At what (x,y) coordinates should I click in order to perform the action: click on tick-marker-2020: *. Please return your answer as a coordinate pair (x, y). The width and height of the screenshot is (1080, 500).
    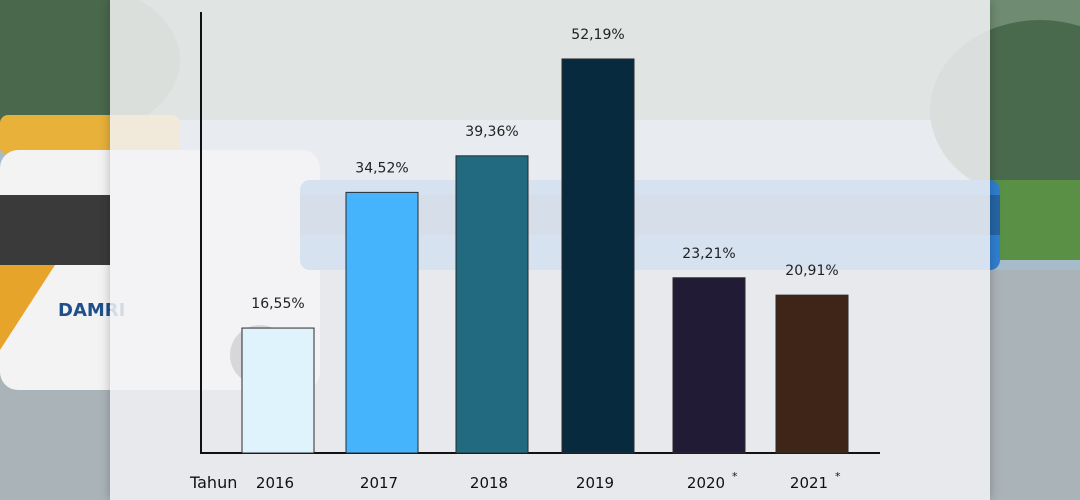
    Looking at the image, I should click on (735, 476).